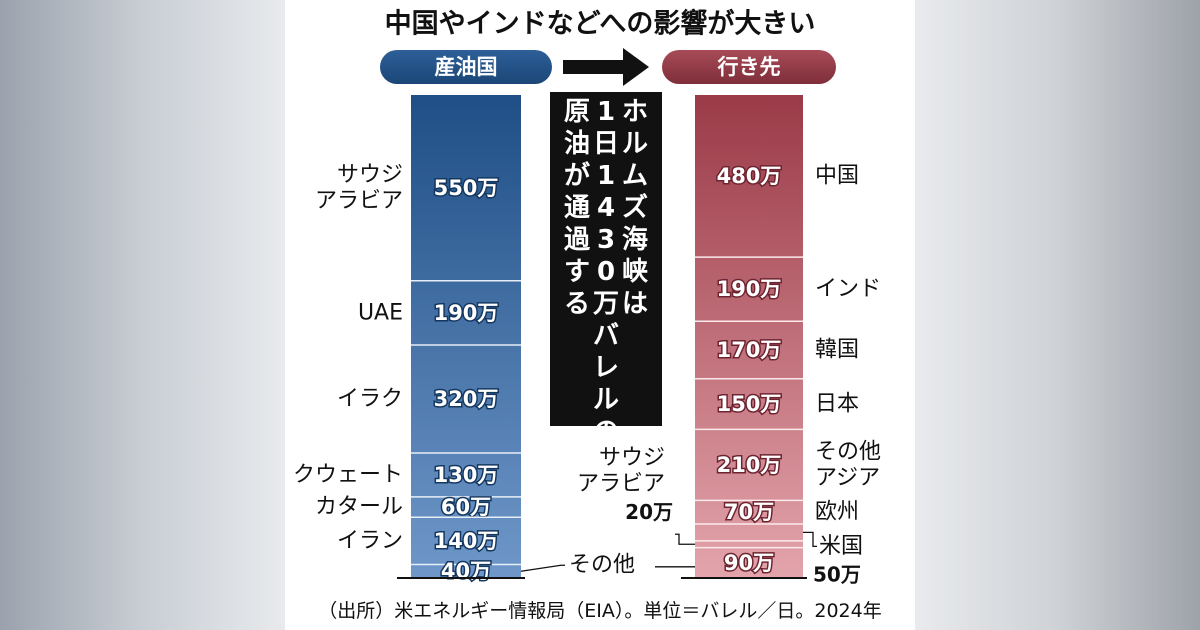  What do you see at coordinates (649, 512) in the screenshot?
I see `destination-value-label: 20万` at bounding box center [649, 512].